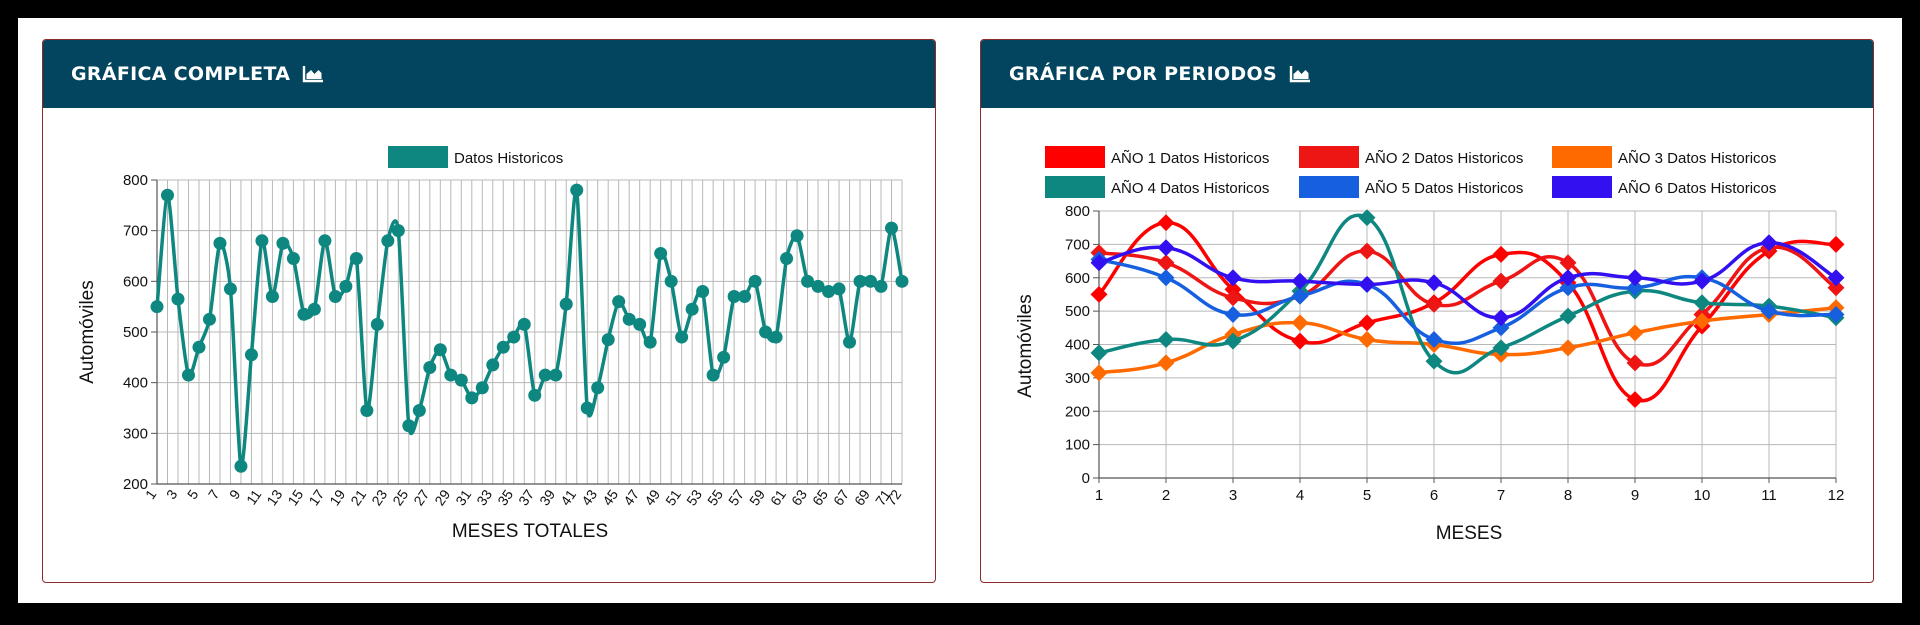 This screenshot has width=1920, height=625. What do you see at coordinates (181, 74) in the screenshot?
I see `panel-title: GRÁFICA COMPLETA` at bounding box center [181, 74].